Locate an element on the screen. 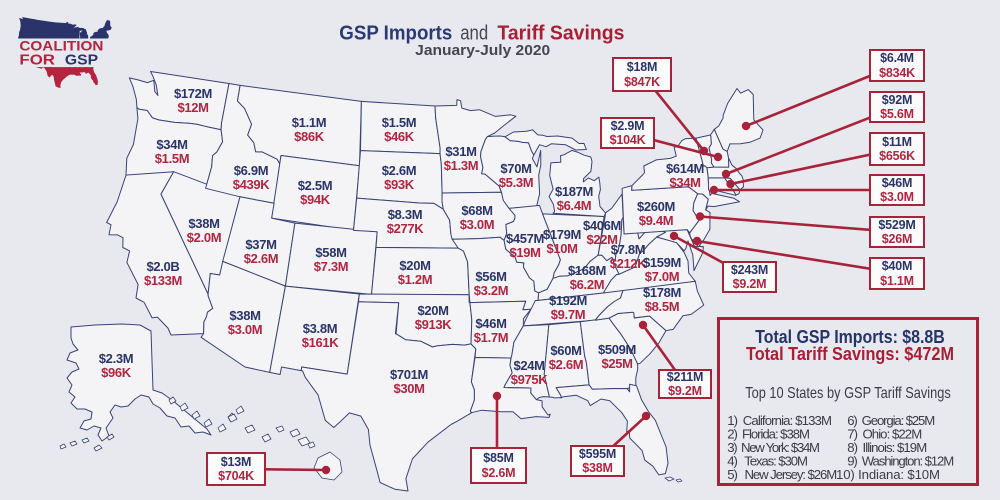 Image resolution: width=1000 pixels, height=500 pixels. svg-text: COALITION is located at coordinates (61, 45).